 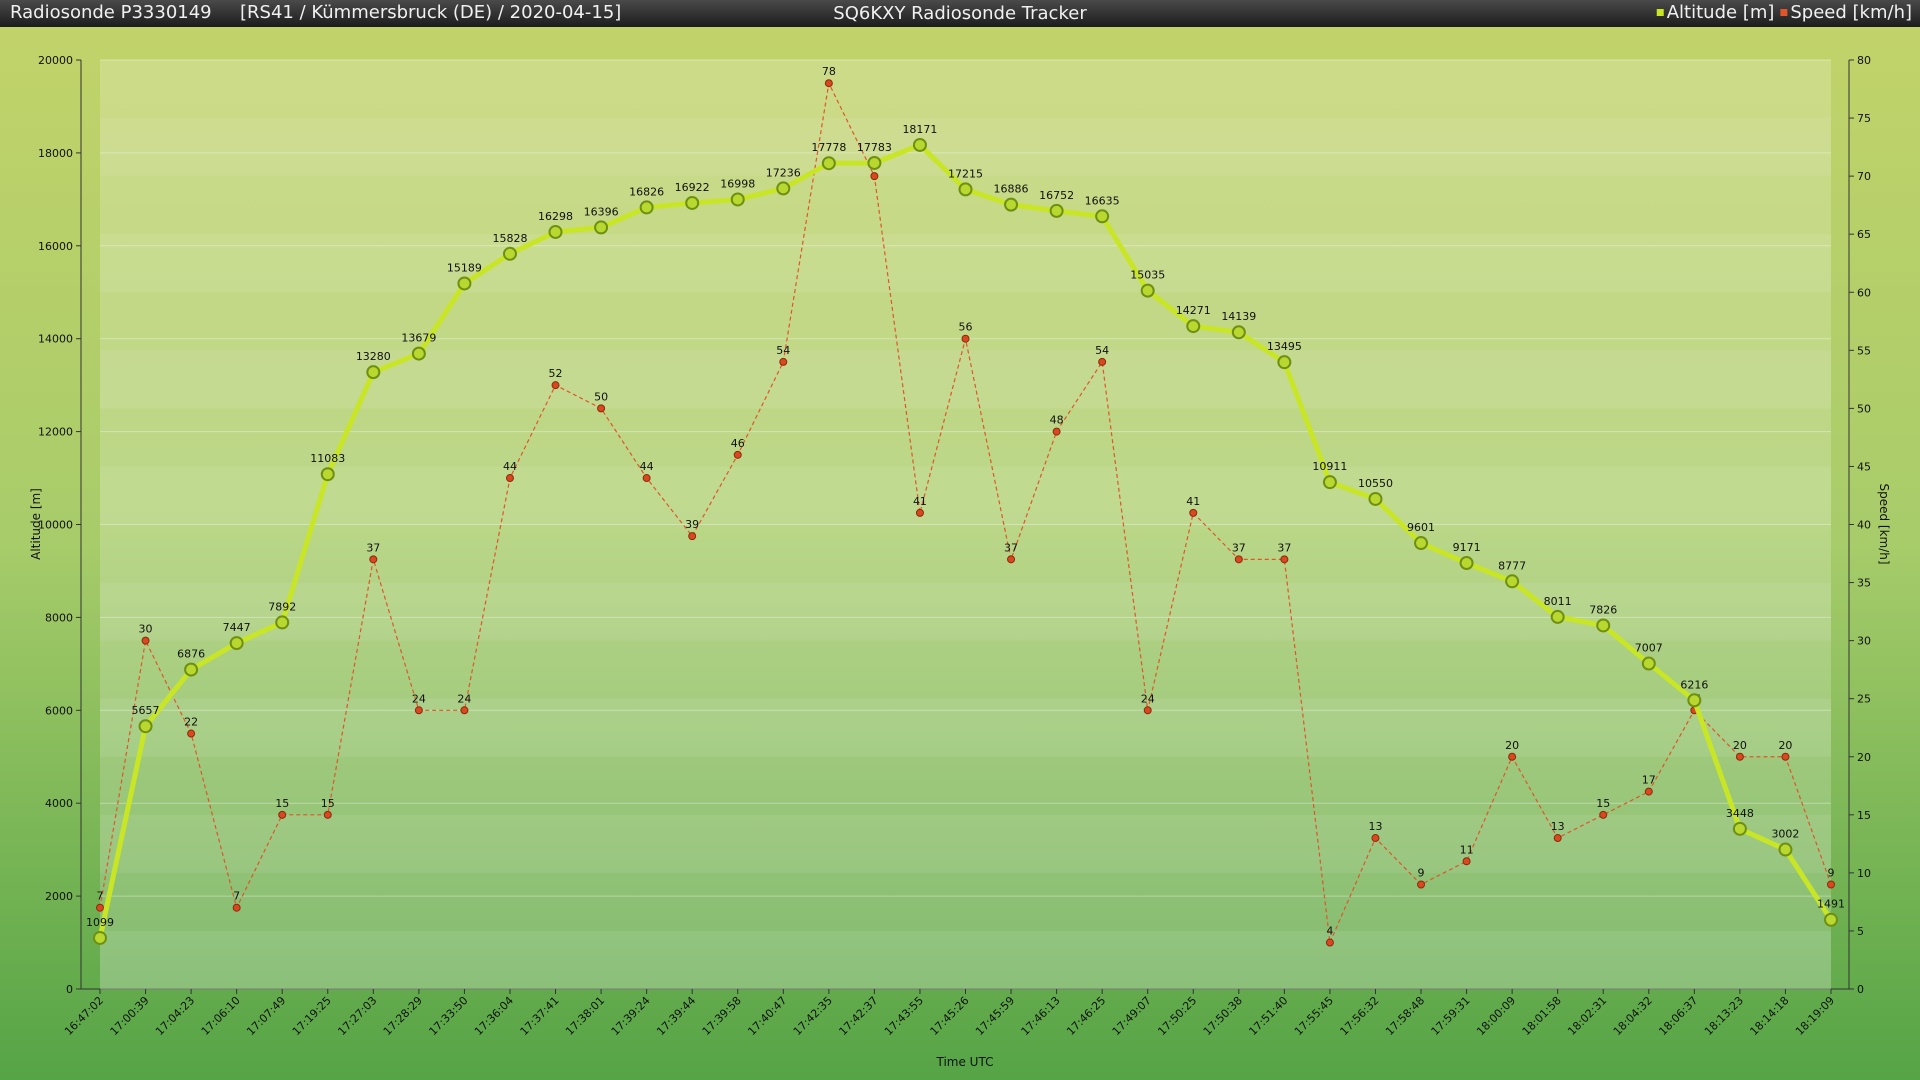 What do you see at coordinates (1512, 565) in the screenshot?
I see `altitude-label: 8777` at bounding box center [1512, 565].